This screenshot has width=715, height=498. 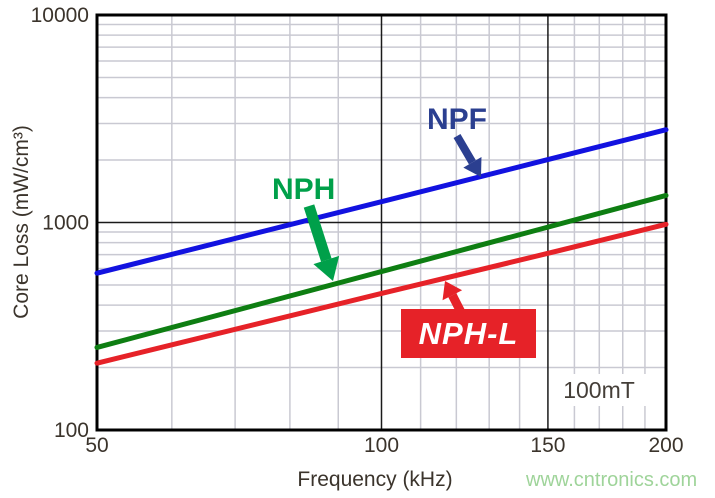 What do you see at coordinates (612, 480) in the screenshot?
I see `watermark: www.cntronics.com` at bounding box center [612, 480].